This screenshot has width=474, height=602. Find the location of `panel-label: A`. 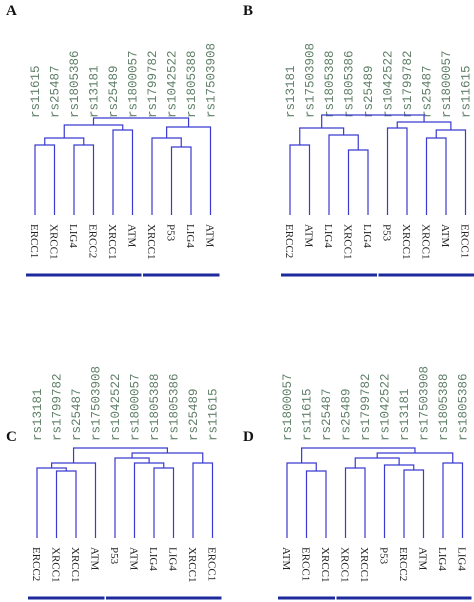

panel-label: A is located at coordinates (11, 11).